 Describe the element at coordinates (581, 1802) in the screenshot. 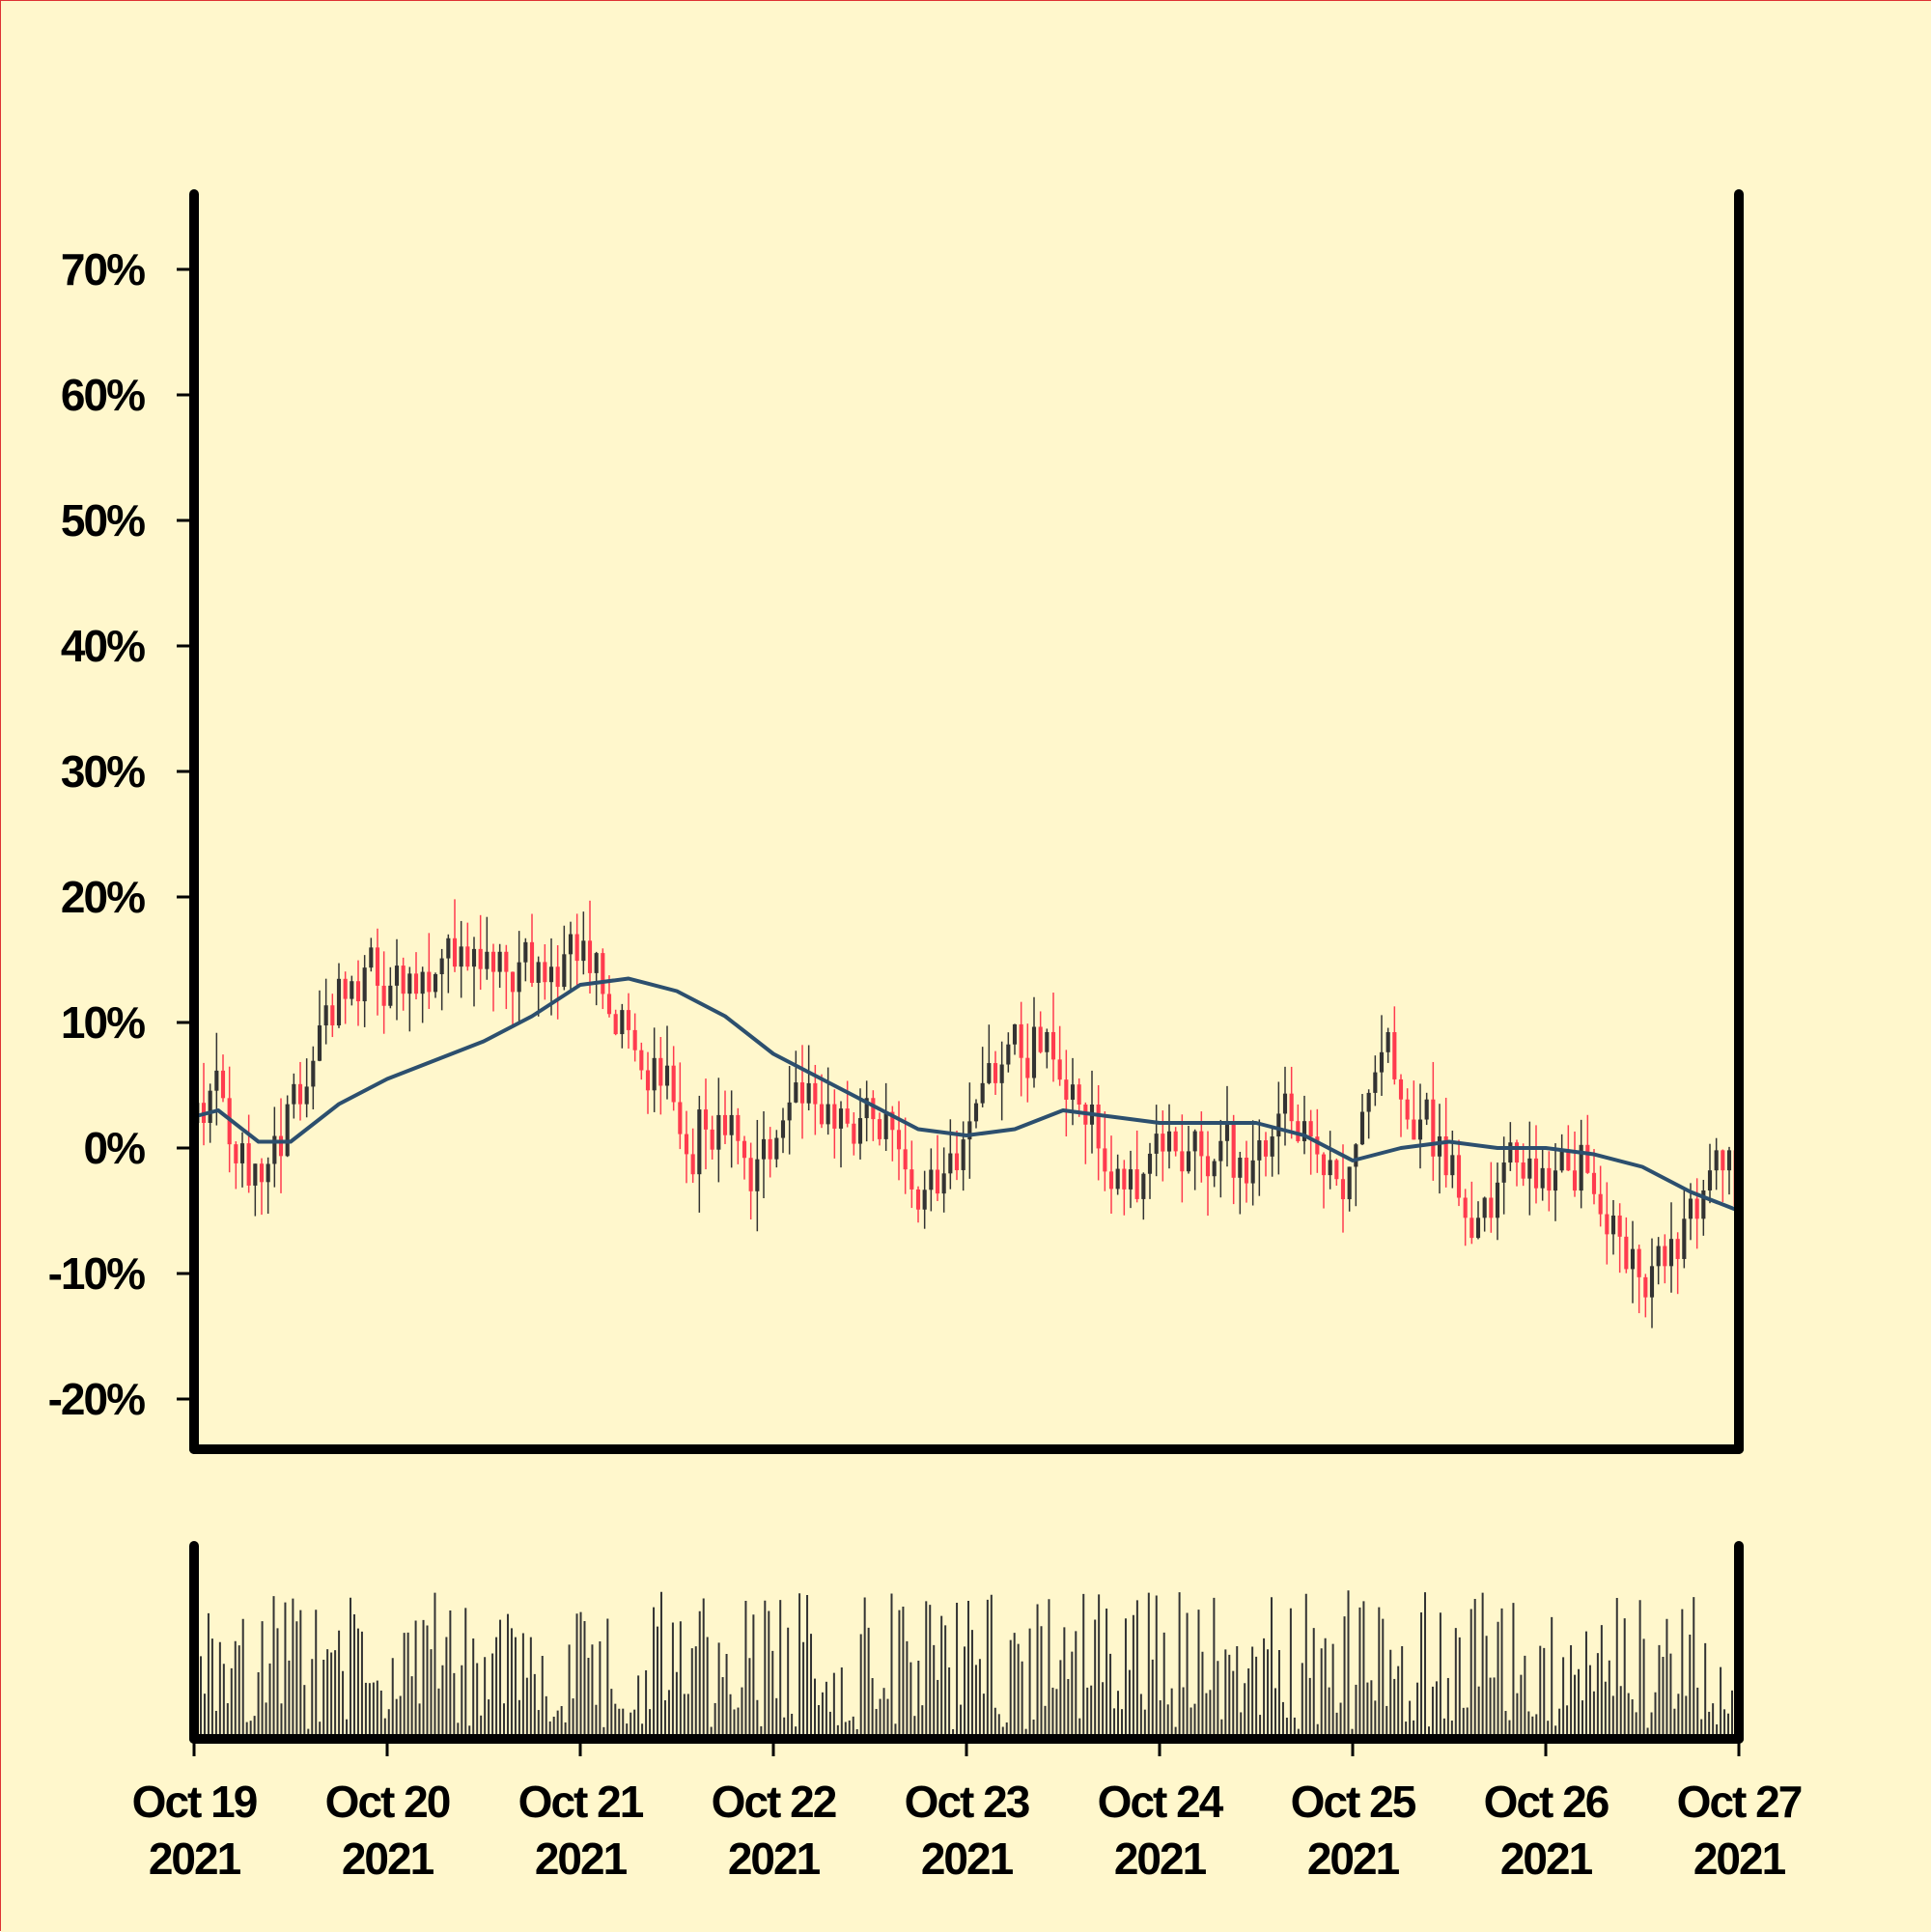

I see `x-tick-label-date: Oct 21` at that location.